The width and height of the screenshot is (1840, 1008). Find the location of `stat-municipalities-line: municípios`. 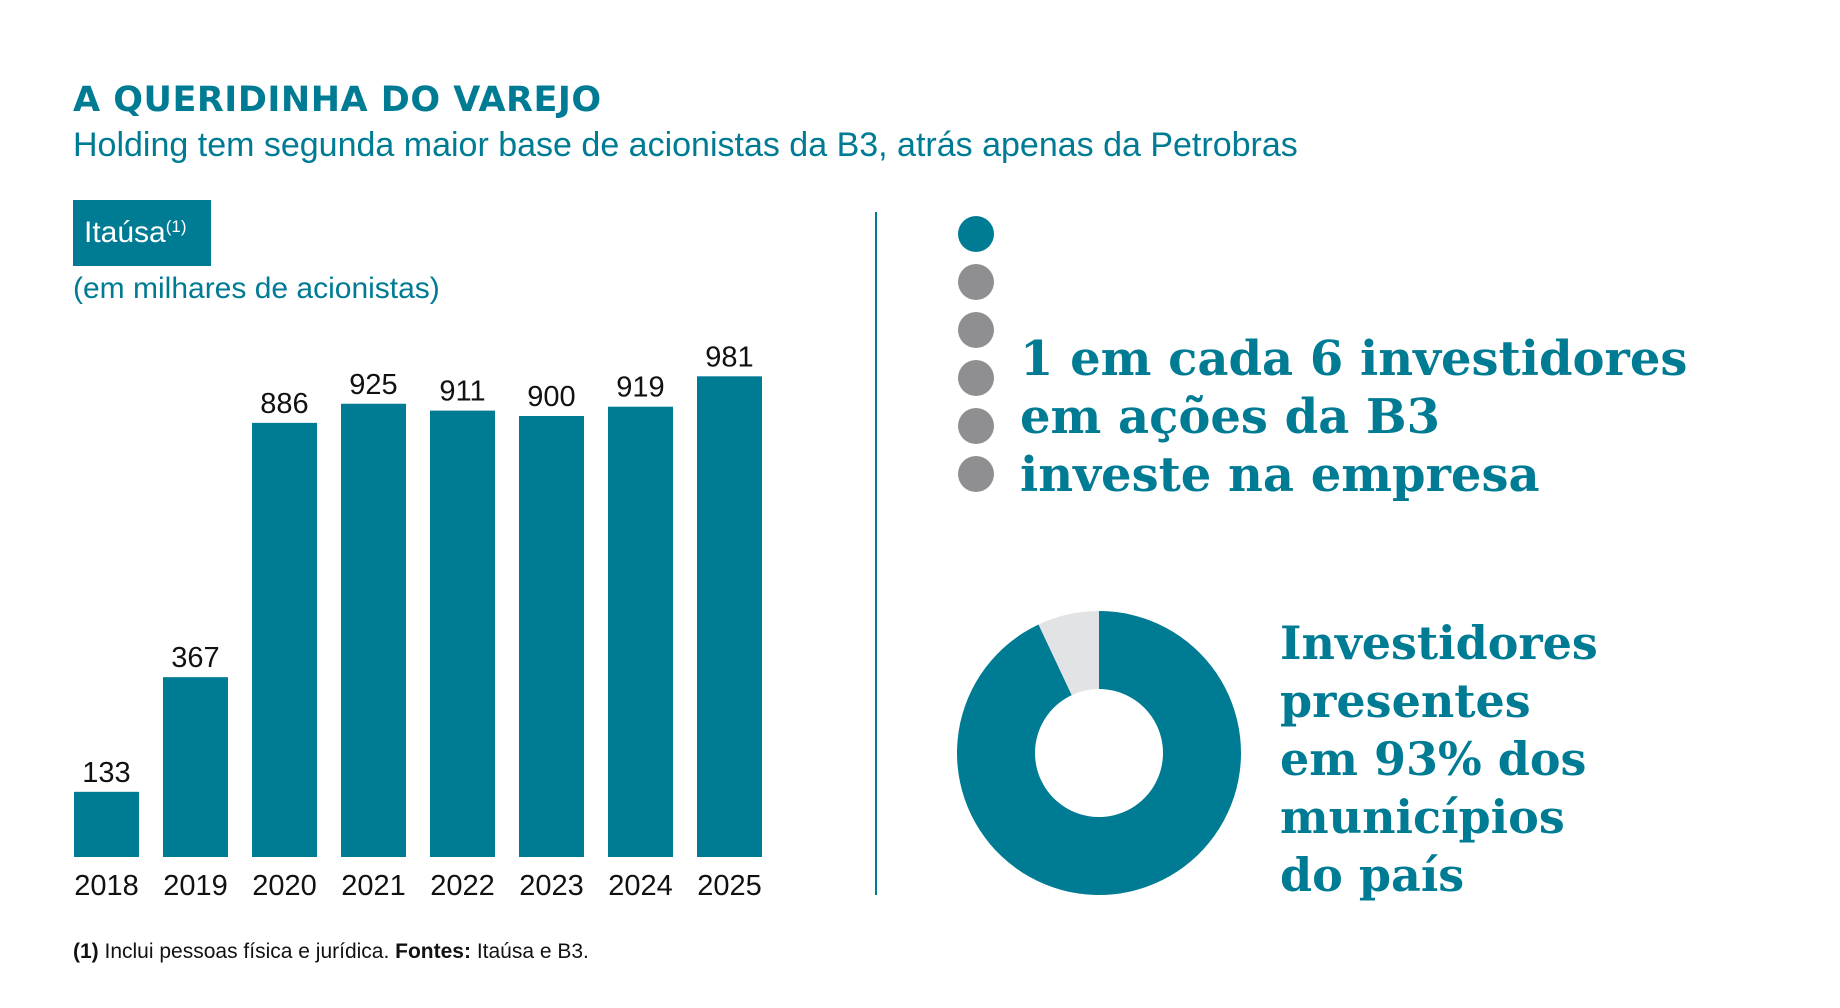

stat-municipalities-line: municípios is located at coordinates (1422, 817).